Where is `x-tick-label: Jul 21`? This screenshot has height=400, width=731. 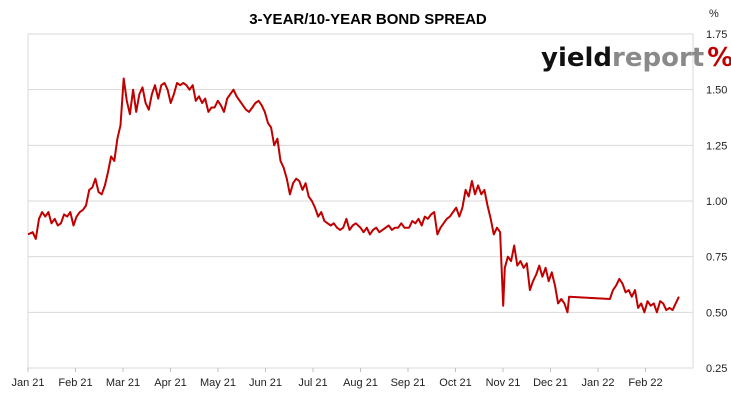 x-tick-label: Jul 21 is located at coordinates (312, 383).